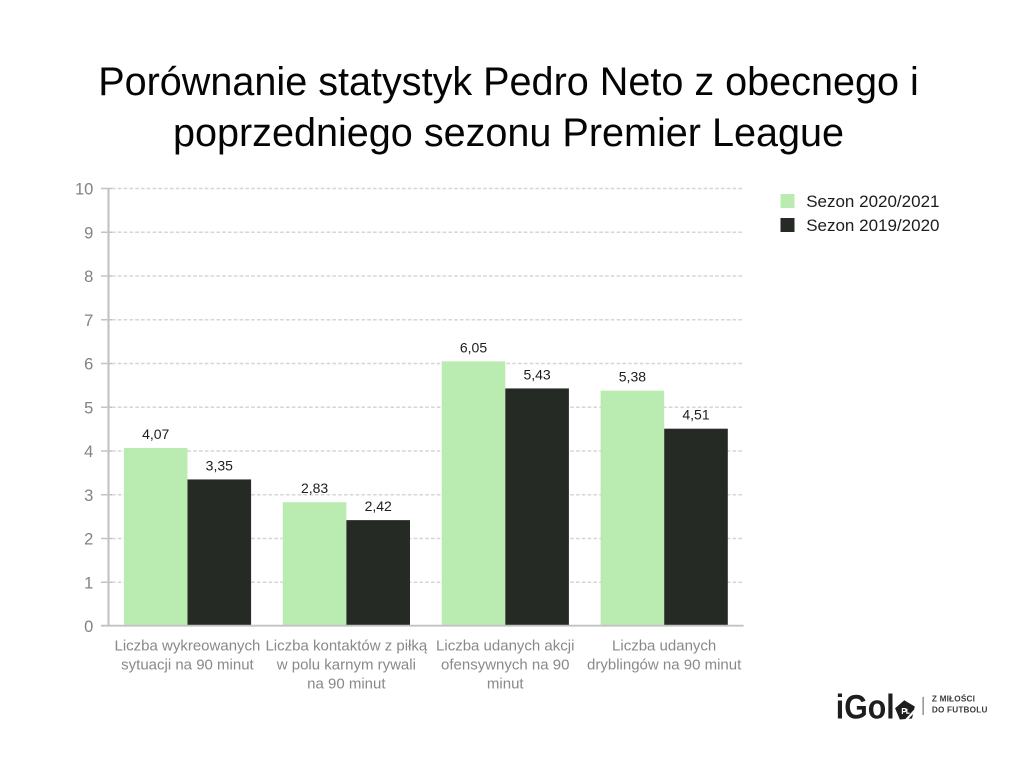 The height and width of the screenshot is (768, 1024). I want to click on svg-text: 4,51, so click(695, 415).